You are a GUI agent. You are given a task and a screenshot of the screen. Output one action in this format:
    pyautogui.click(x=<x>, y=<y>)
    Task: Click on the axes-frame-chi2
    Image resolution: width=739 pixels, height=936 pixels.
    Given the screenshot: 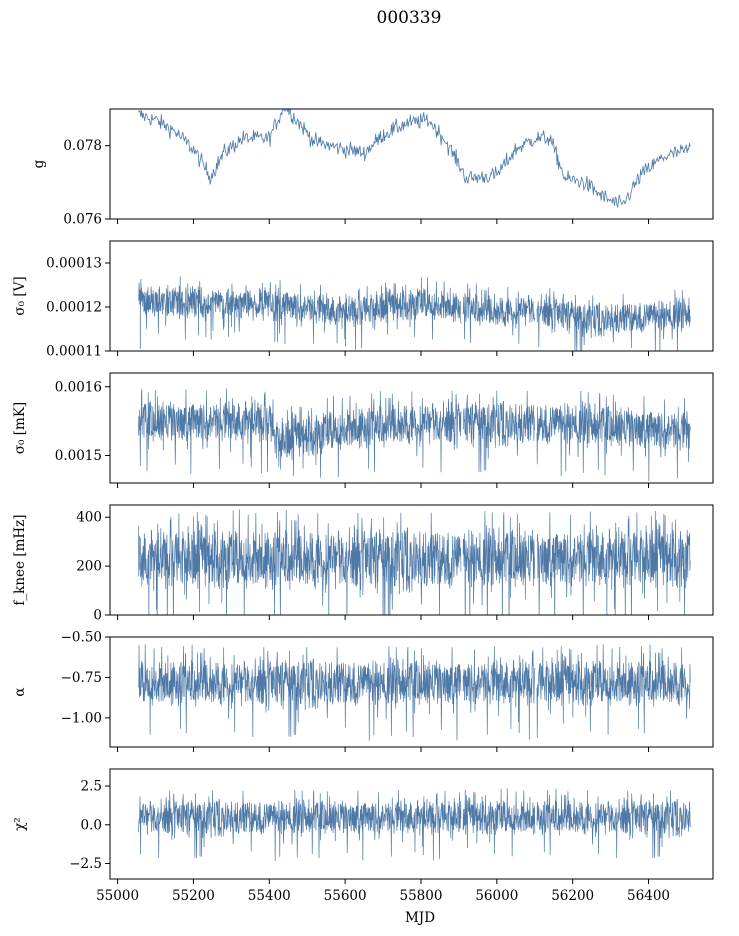 What is the action you would take?
    pyautogui.click(x=411, y=824)
    